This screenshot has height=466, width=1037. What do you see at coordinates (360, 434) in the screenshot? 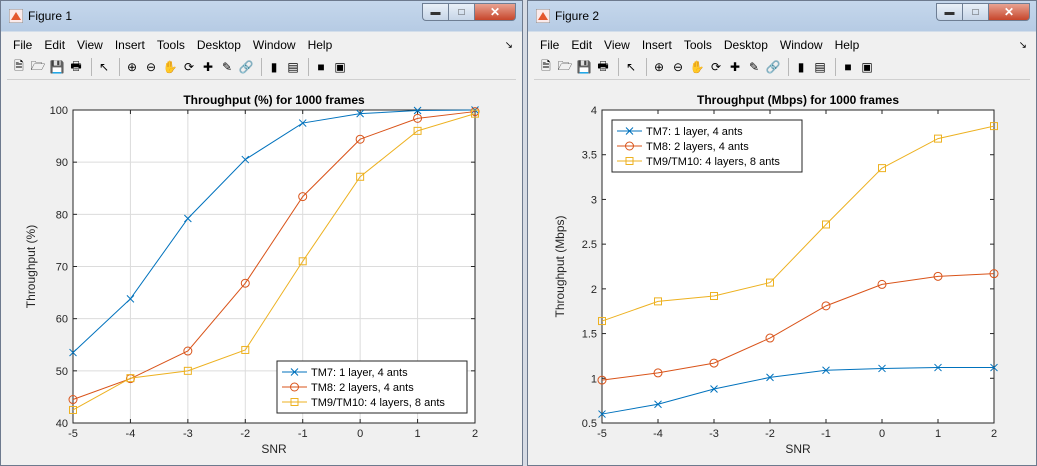
I see `x-tick-label: 0` at bounding box center [360, 434].